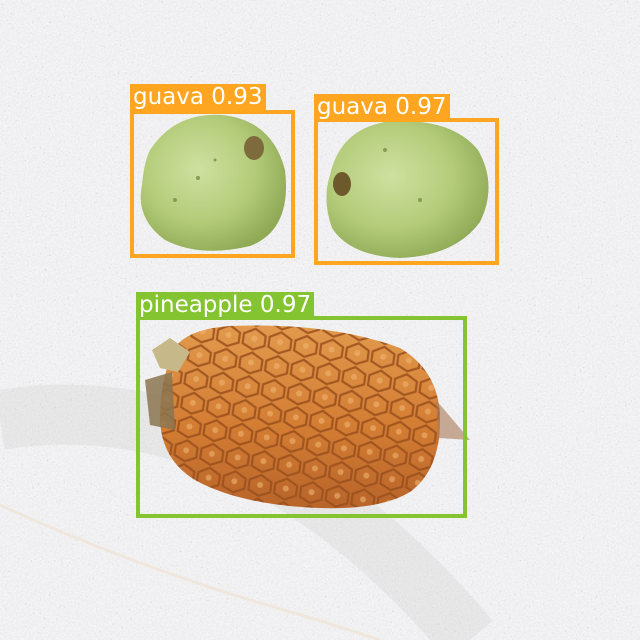  I want to click on detection-label-guava-2: guava 0.97, so click(382, 107).